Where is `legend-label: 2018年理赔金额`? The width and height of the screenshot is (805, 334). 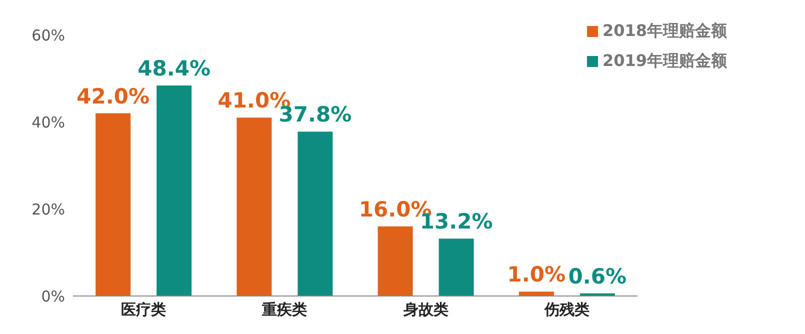 legend-label: 2018年理赔金额 is located at coordinates (664, 30).